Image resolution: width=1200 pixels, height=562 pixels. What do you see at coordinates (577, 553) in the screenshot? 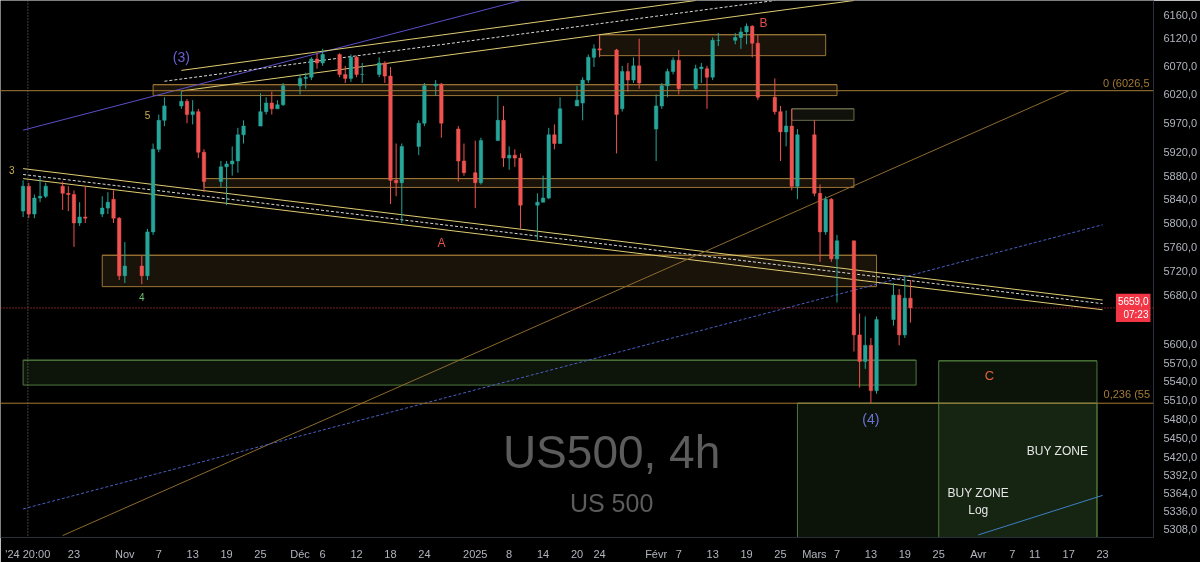
I see `x-tick-label: 20` at bounding box center [577, 553].